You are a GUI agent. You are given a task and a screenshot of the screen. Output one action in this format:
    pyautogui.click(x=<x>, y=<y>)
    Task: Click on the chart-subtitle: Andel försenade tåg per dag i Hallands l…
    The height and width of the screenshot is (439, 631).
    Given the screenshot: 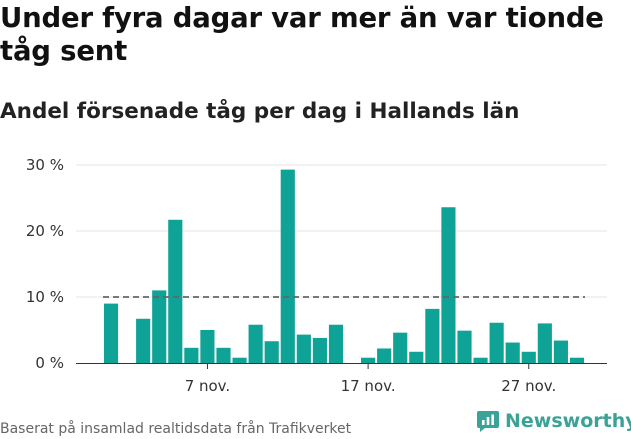 What is the action you would take?
    pyautogui.click(x=260, y=111)
    